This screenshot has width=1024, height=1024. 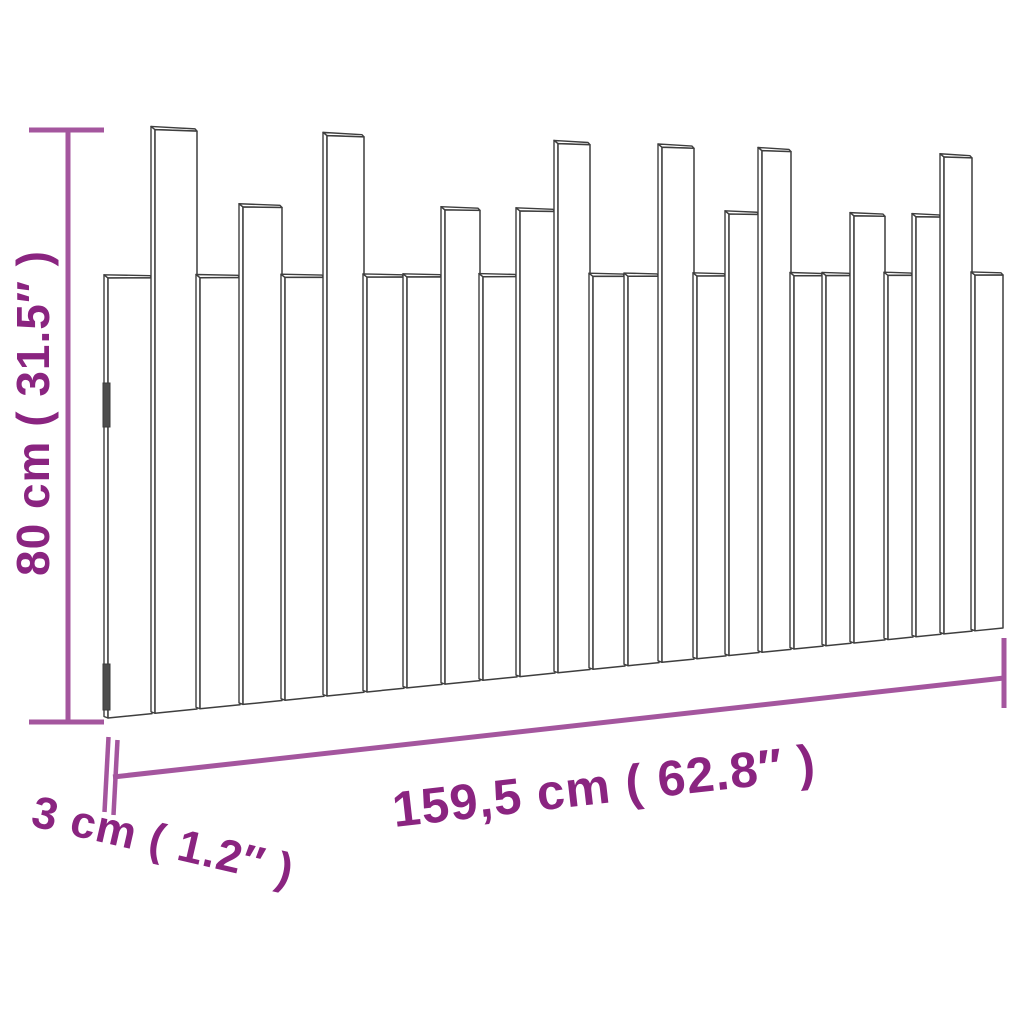 I want to click on height-dimension-label: 80 cm ( 31.5″ ), so click(x=33, y=413).